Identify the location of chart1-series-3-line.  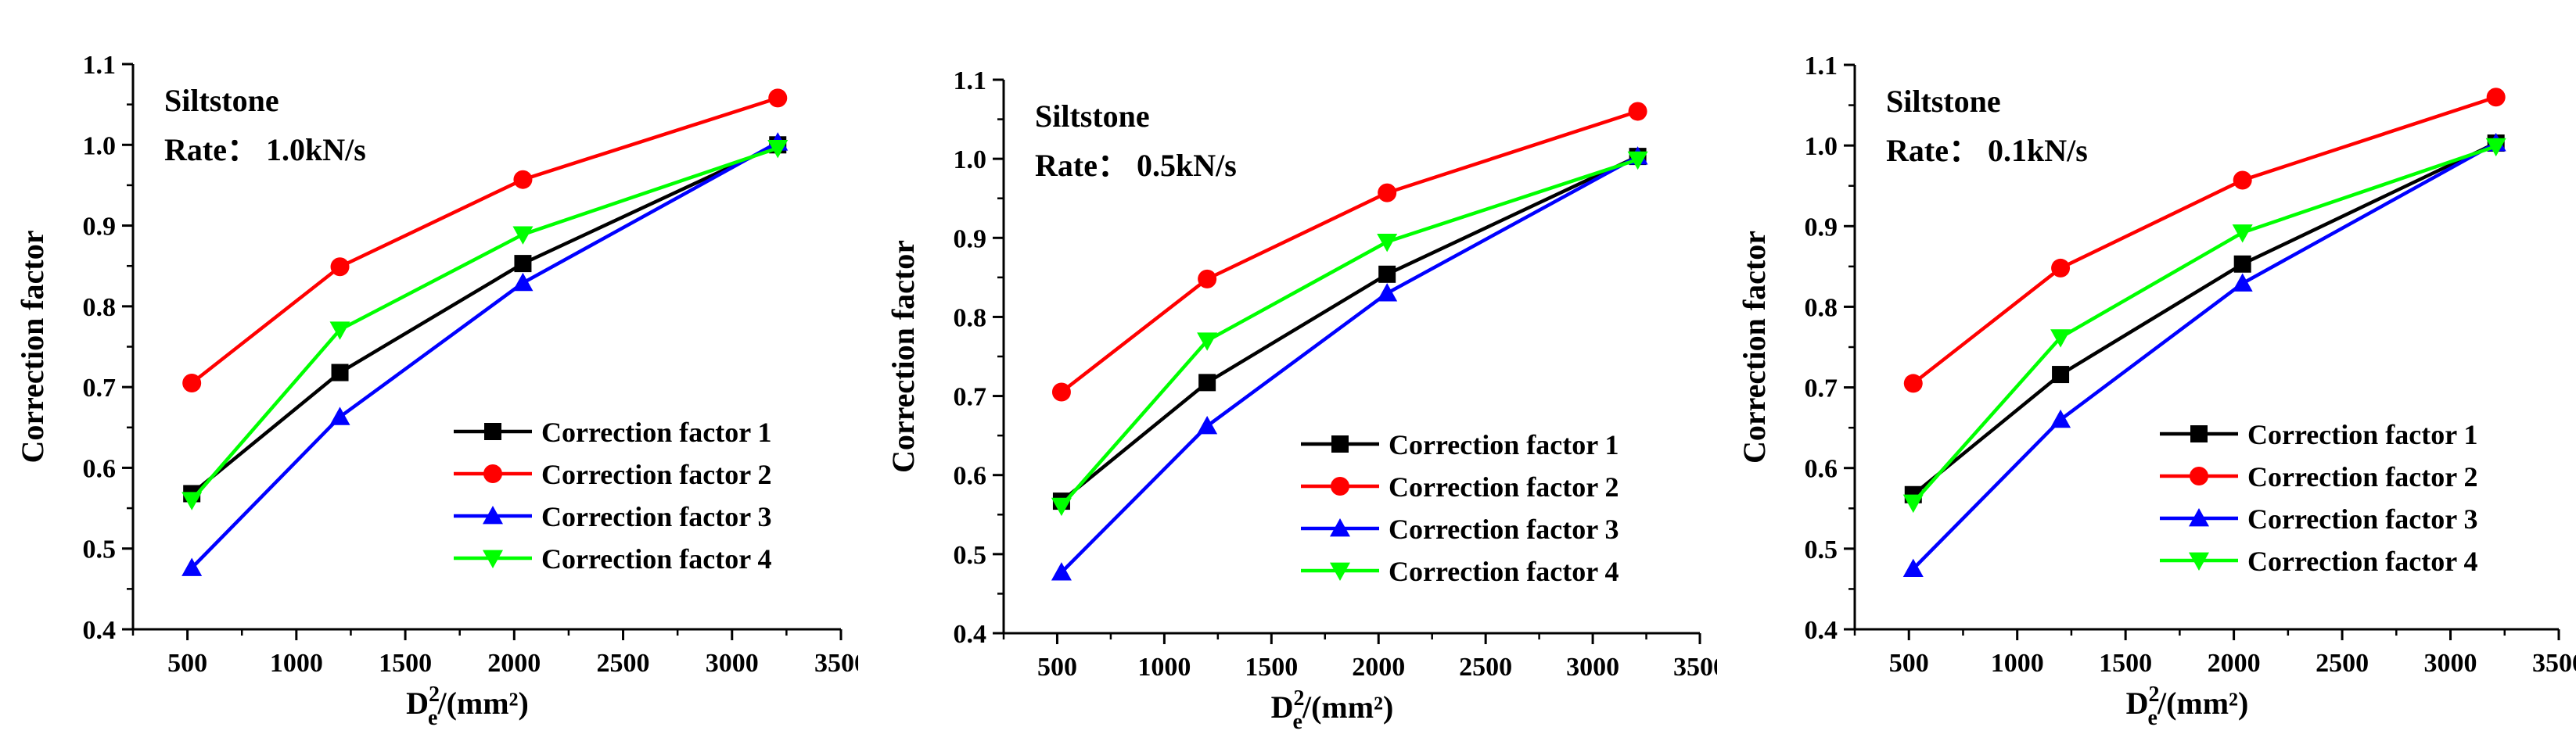
(485, 355).